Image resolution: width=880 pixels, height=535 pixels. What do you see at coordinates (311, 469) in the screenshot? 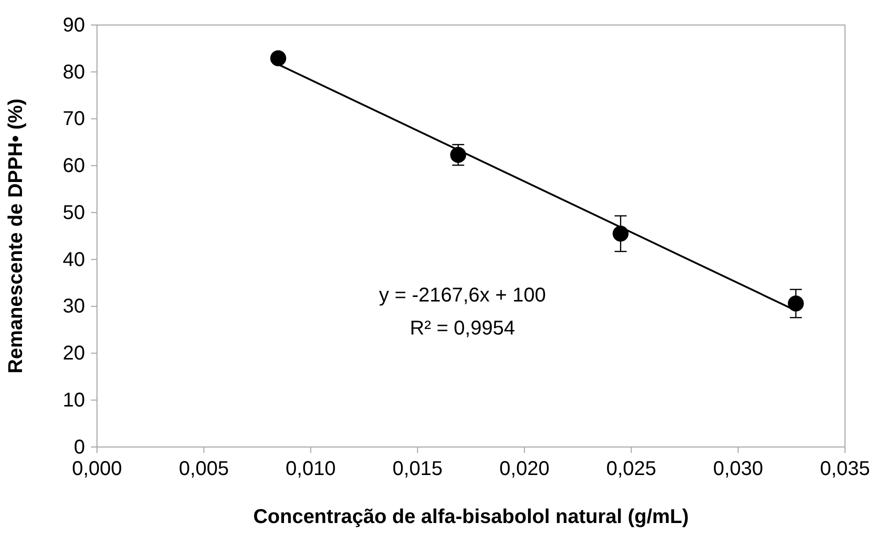
I see `x-tick-label: 0,010` at bounding box center [311, 469].